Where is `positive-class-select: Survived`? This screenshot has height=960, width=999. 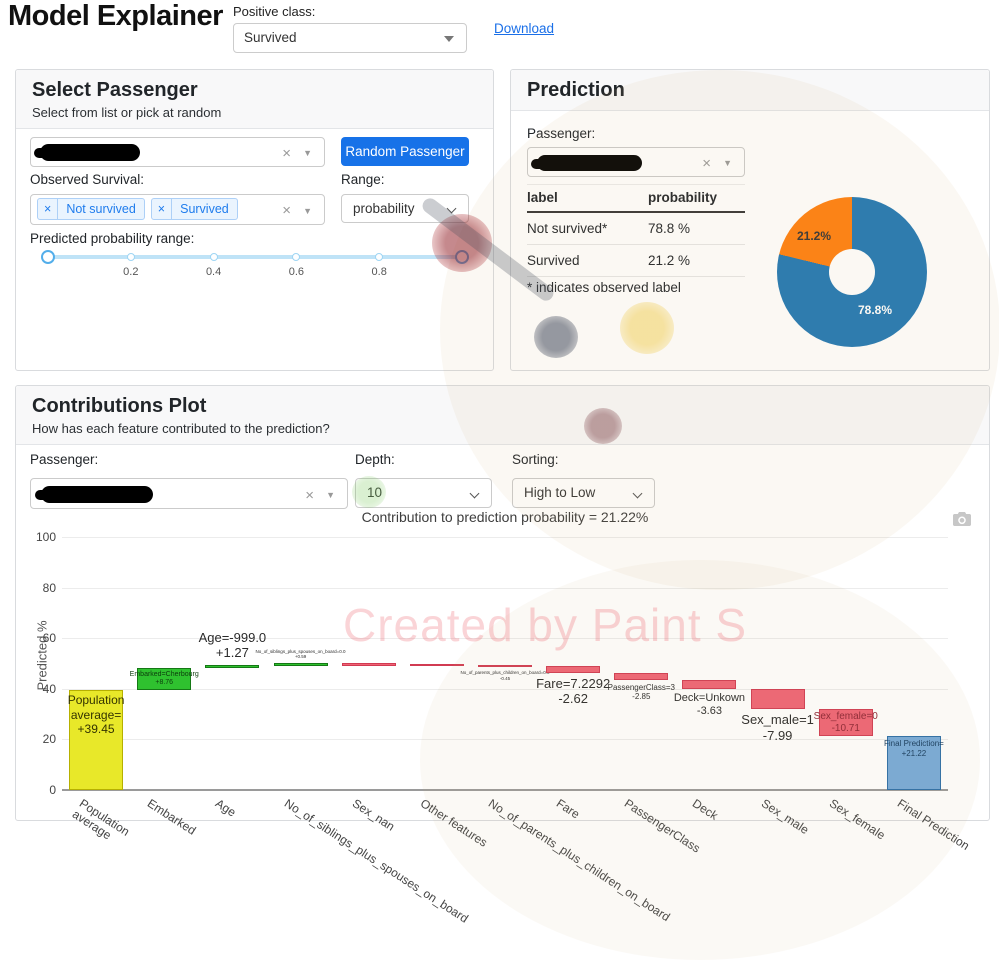
positive-class-select: Survived is located at coordinates (350, 38).